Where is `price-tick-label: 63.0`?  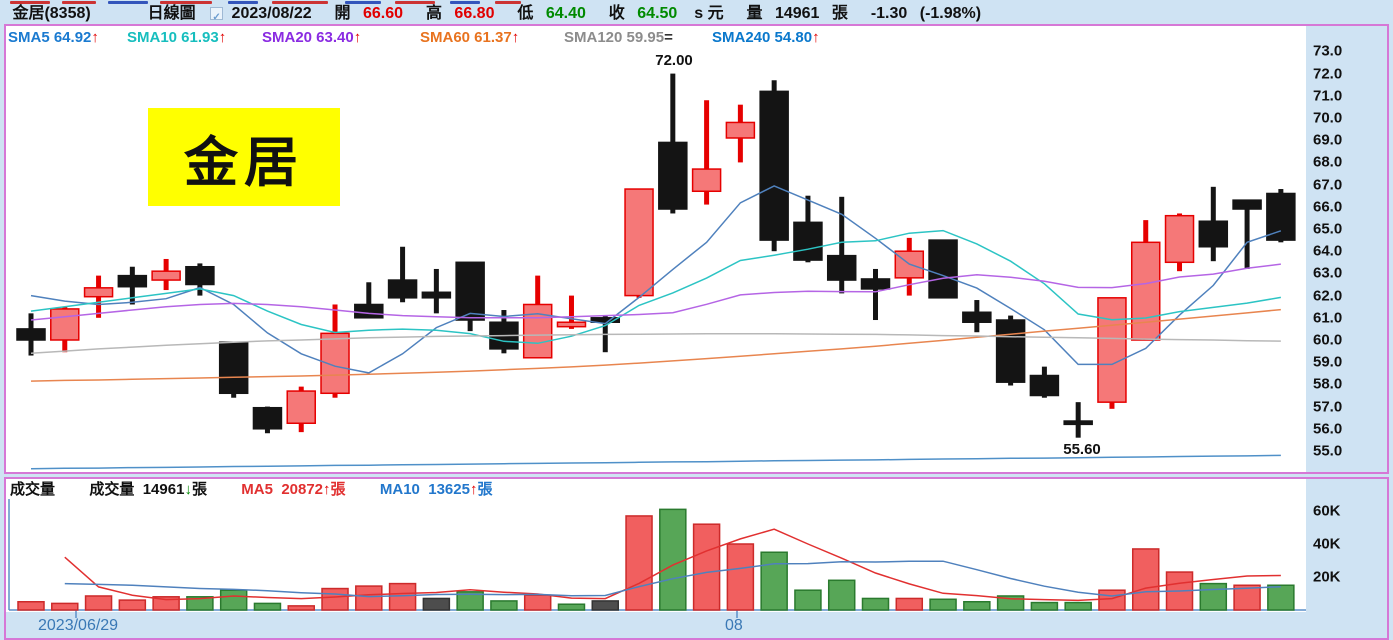
price-tick-label: 63.0 is located at coordinates (1328, 273).